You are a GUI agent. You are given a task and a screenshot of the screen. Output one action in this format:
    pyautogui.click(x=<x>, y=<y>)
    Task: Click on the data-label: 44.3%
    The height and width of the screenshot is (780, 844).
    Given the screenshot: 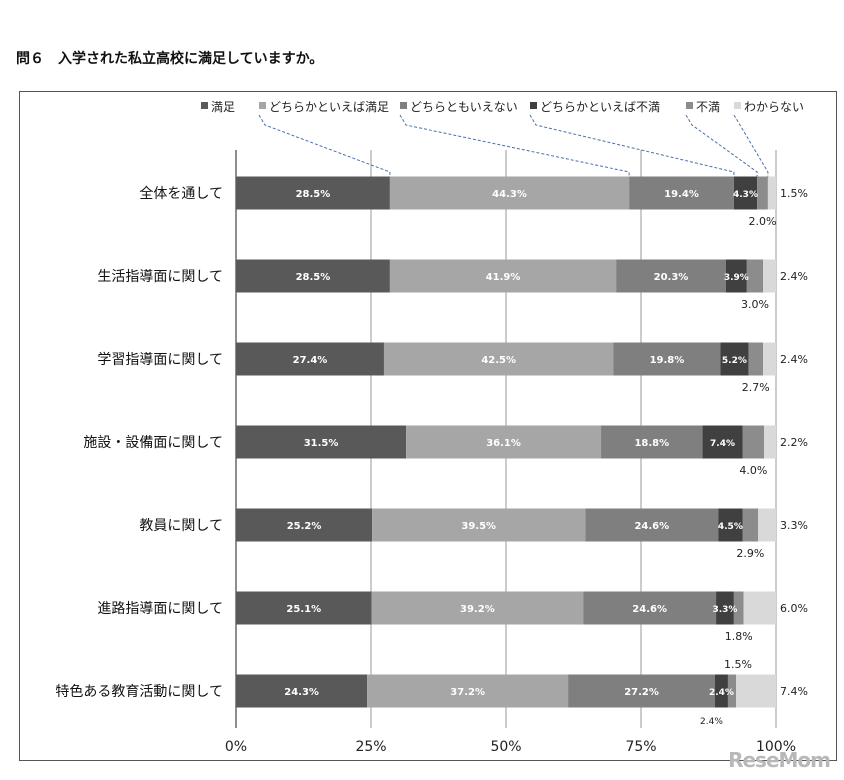 What is the action you would take?
    pyautogui.click(x=509, y=194)
    